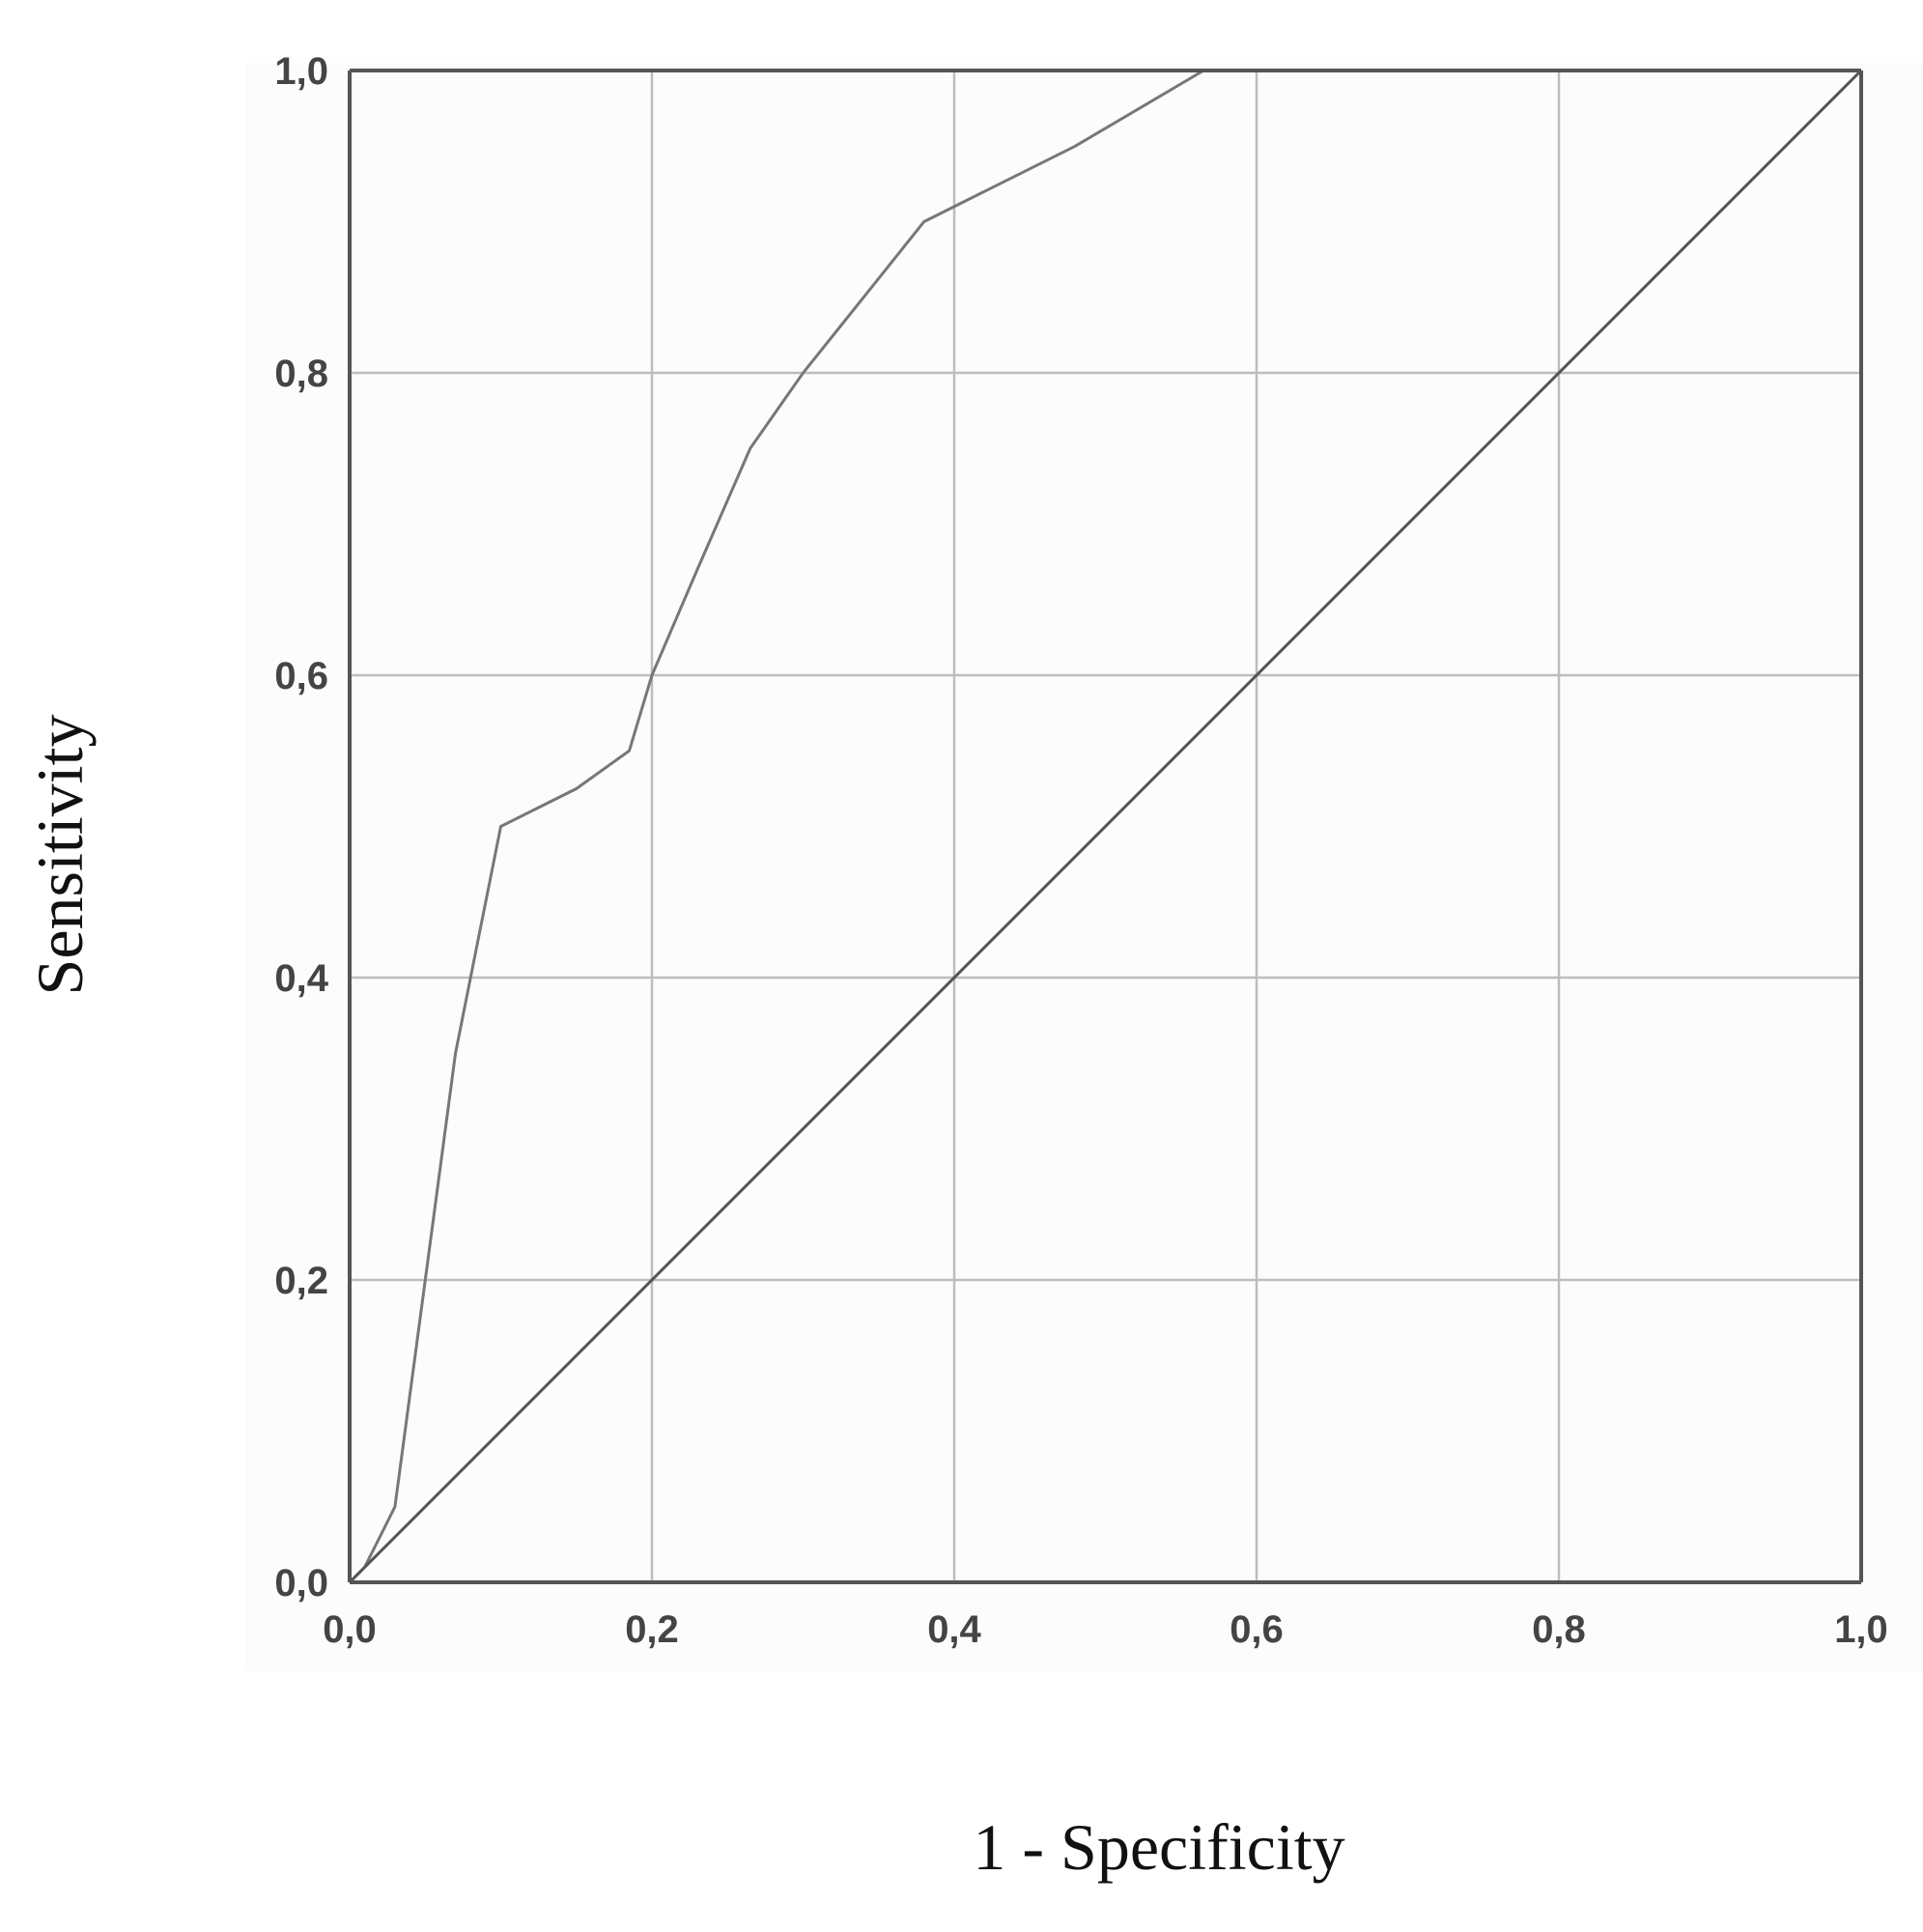  I want to click on y-tick-label: 0,6, so click(301, 676).